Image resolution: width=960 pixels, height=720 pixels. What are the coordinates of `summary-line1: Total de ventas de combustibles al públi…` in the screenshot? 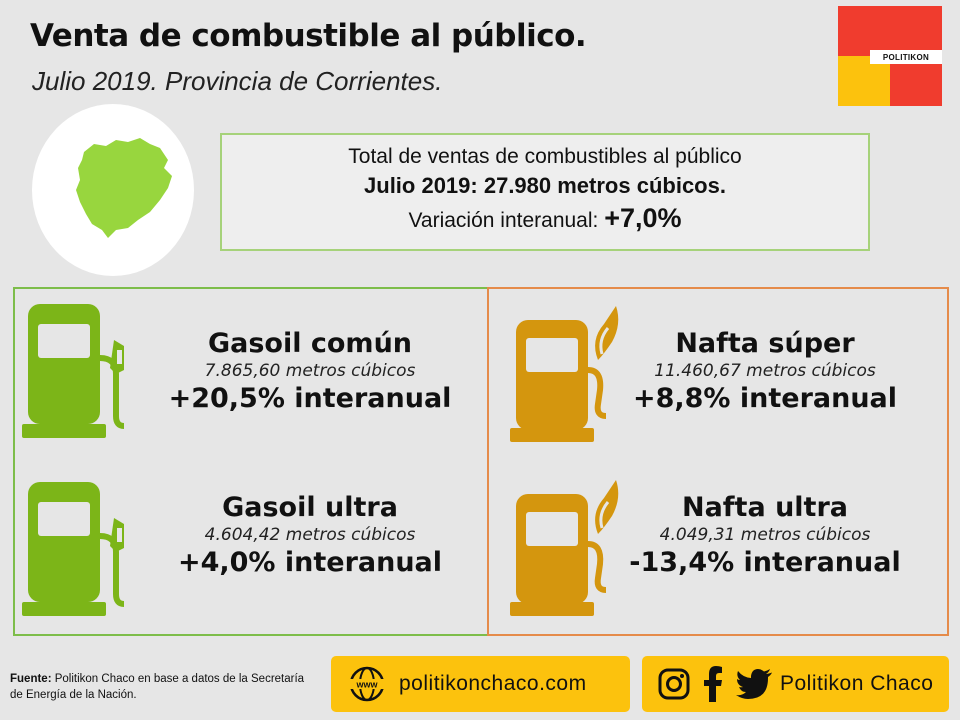 It's located at (545, 156).